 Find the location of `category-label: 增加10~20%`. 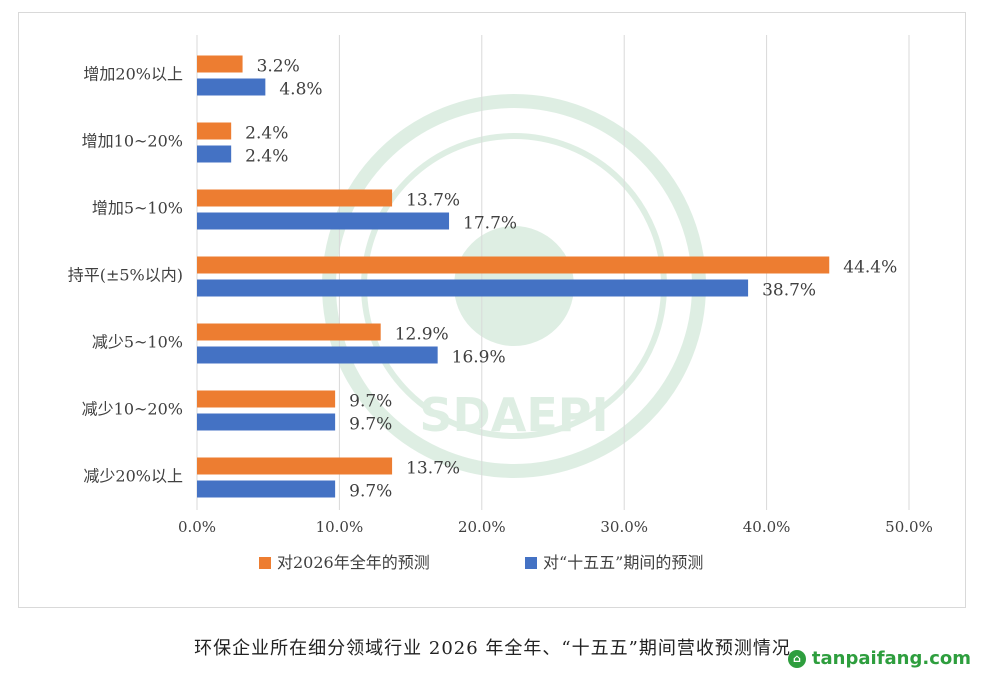

category-label: 增加10~20% is located at coordinates (132, 141).